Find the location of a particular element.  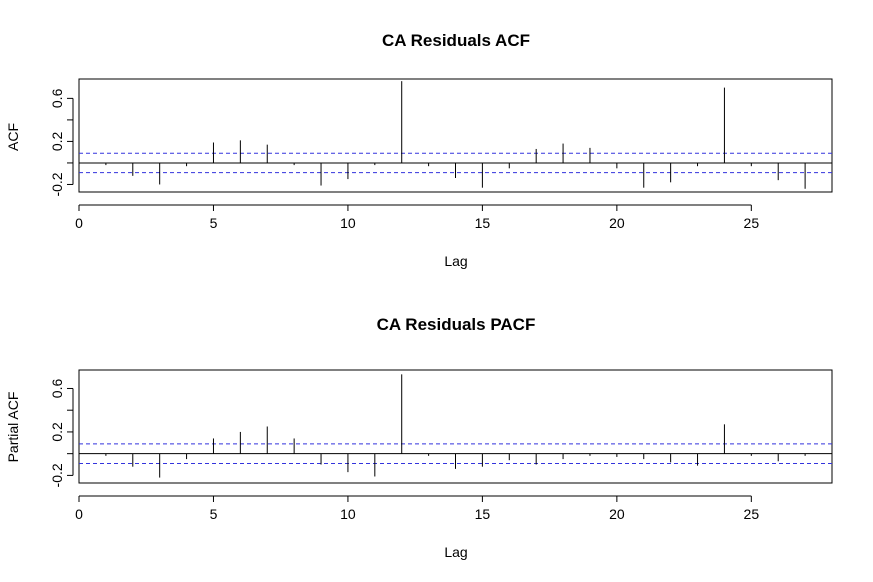

pacf-x-tick-label: 0 is located at coordinates (79, 514).